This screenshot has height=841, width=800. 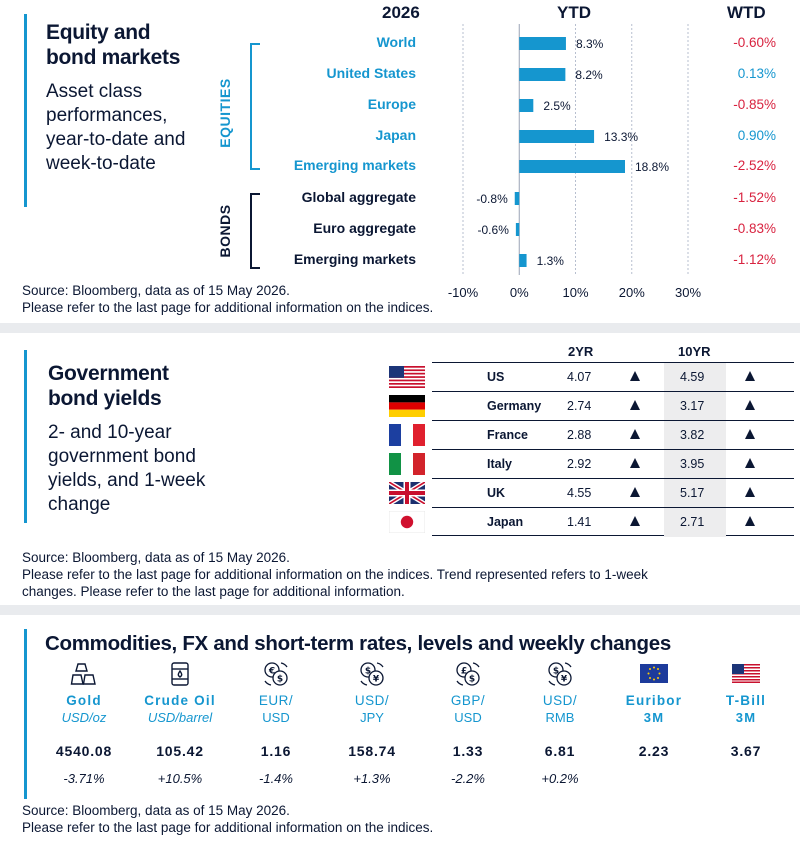 What do you see at coordinates (84, 700) in the screenshot?
I see `commodity-name: Gold` at bounding box center [84, 700].